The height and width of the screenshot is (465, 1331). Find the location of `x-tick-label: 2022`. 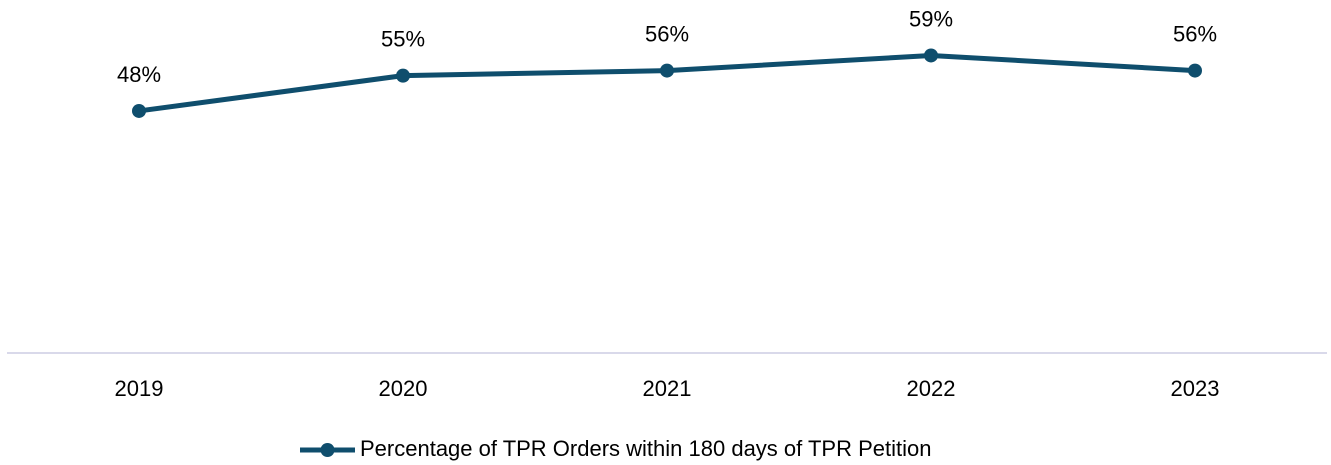

x-tick-label: 2022 is located at coordinates (931, 388).